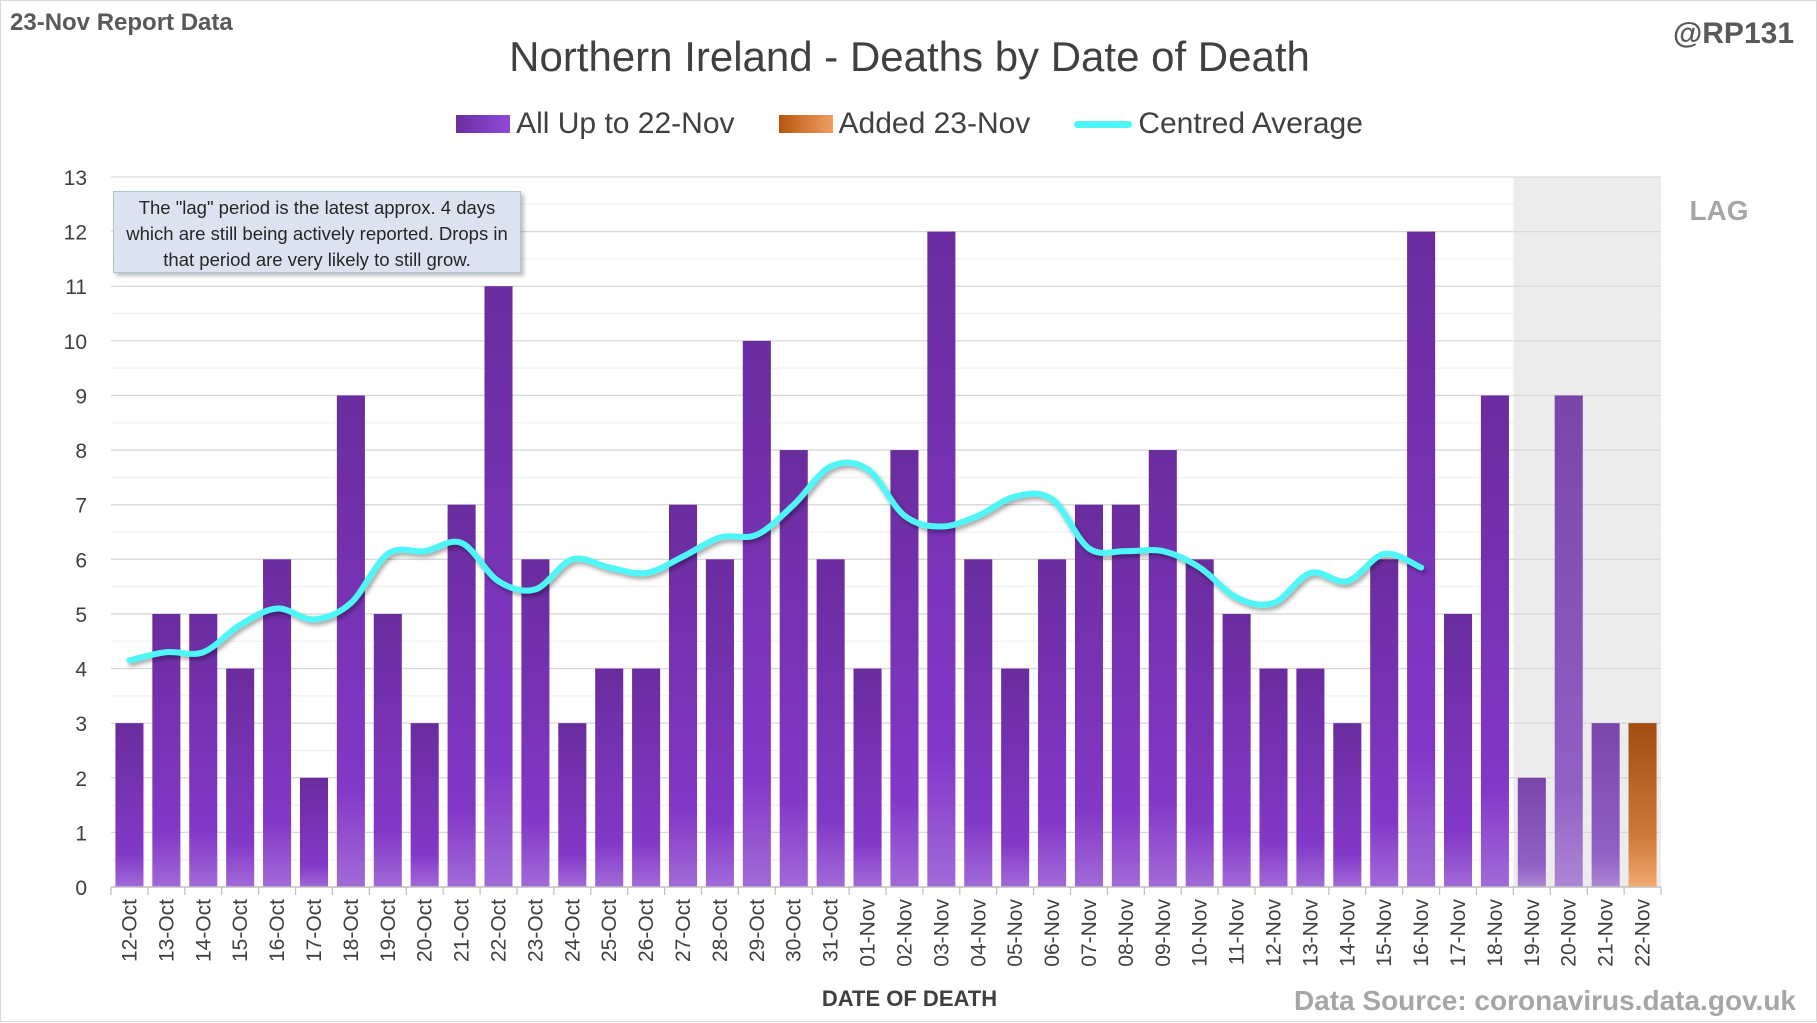 The image size is (1817, 1023). I want to click on bar-all-08-Nov, so click(1125, 695).